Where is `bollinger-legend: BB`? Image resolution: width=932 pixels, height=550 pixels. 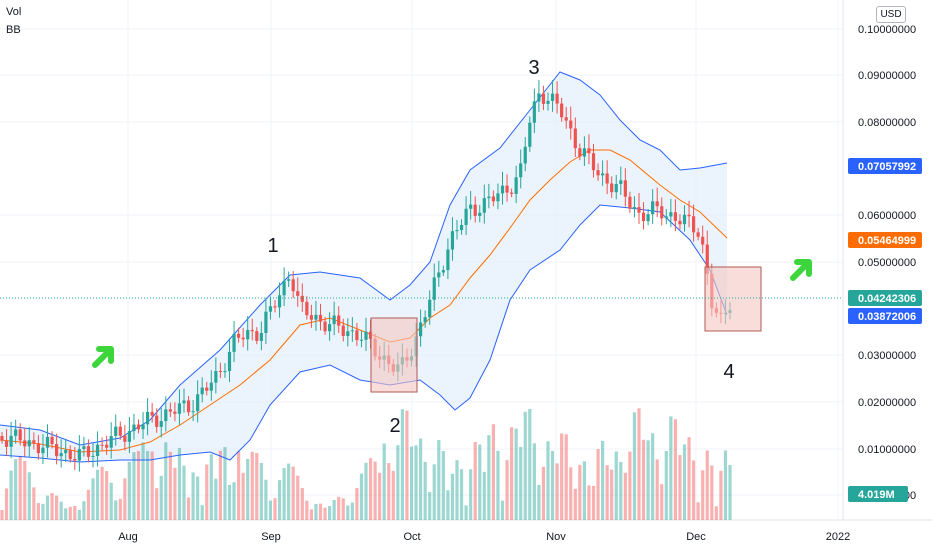
bollinger-legend: BB is located at coordinates (13, 30).